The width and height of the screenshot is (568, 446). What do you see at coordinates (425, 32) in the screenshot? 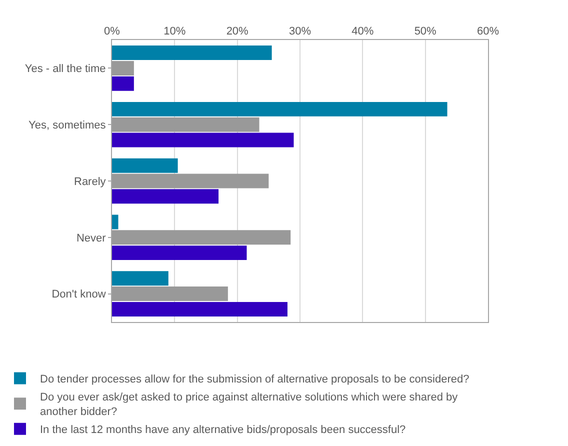
I see `x-tick-label: 50%` at bounding box center [425, 32].